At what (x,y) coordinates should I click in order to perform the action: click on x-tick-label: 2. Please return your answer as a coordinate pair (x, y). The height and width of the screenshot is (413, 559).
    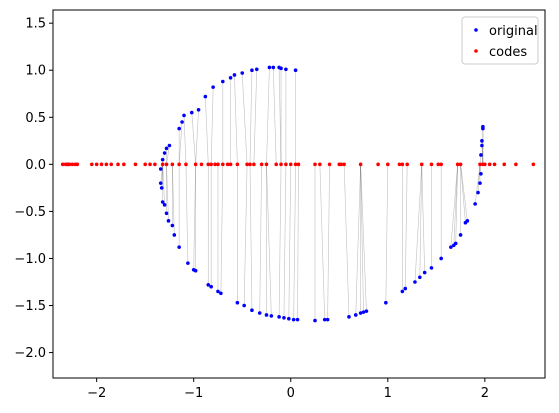
    Looking at the image, I should click on (485, 393).